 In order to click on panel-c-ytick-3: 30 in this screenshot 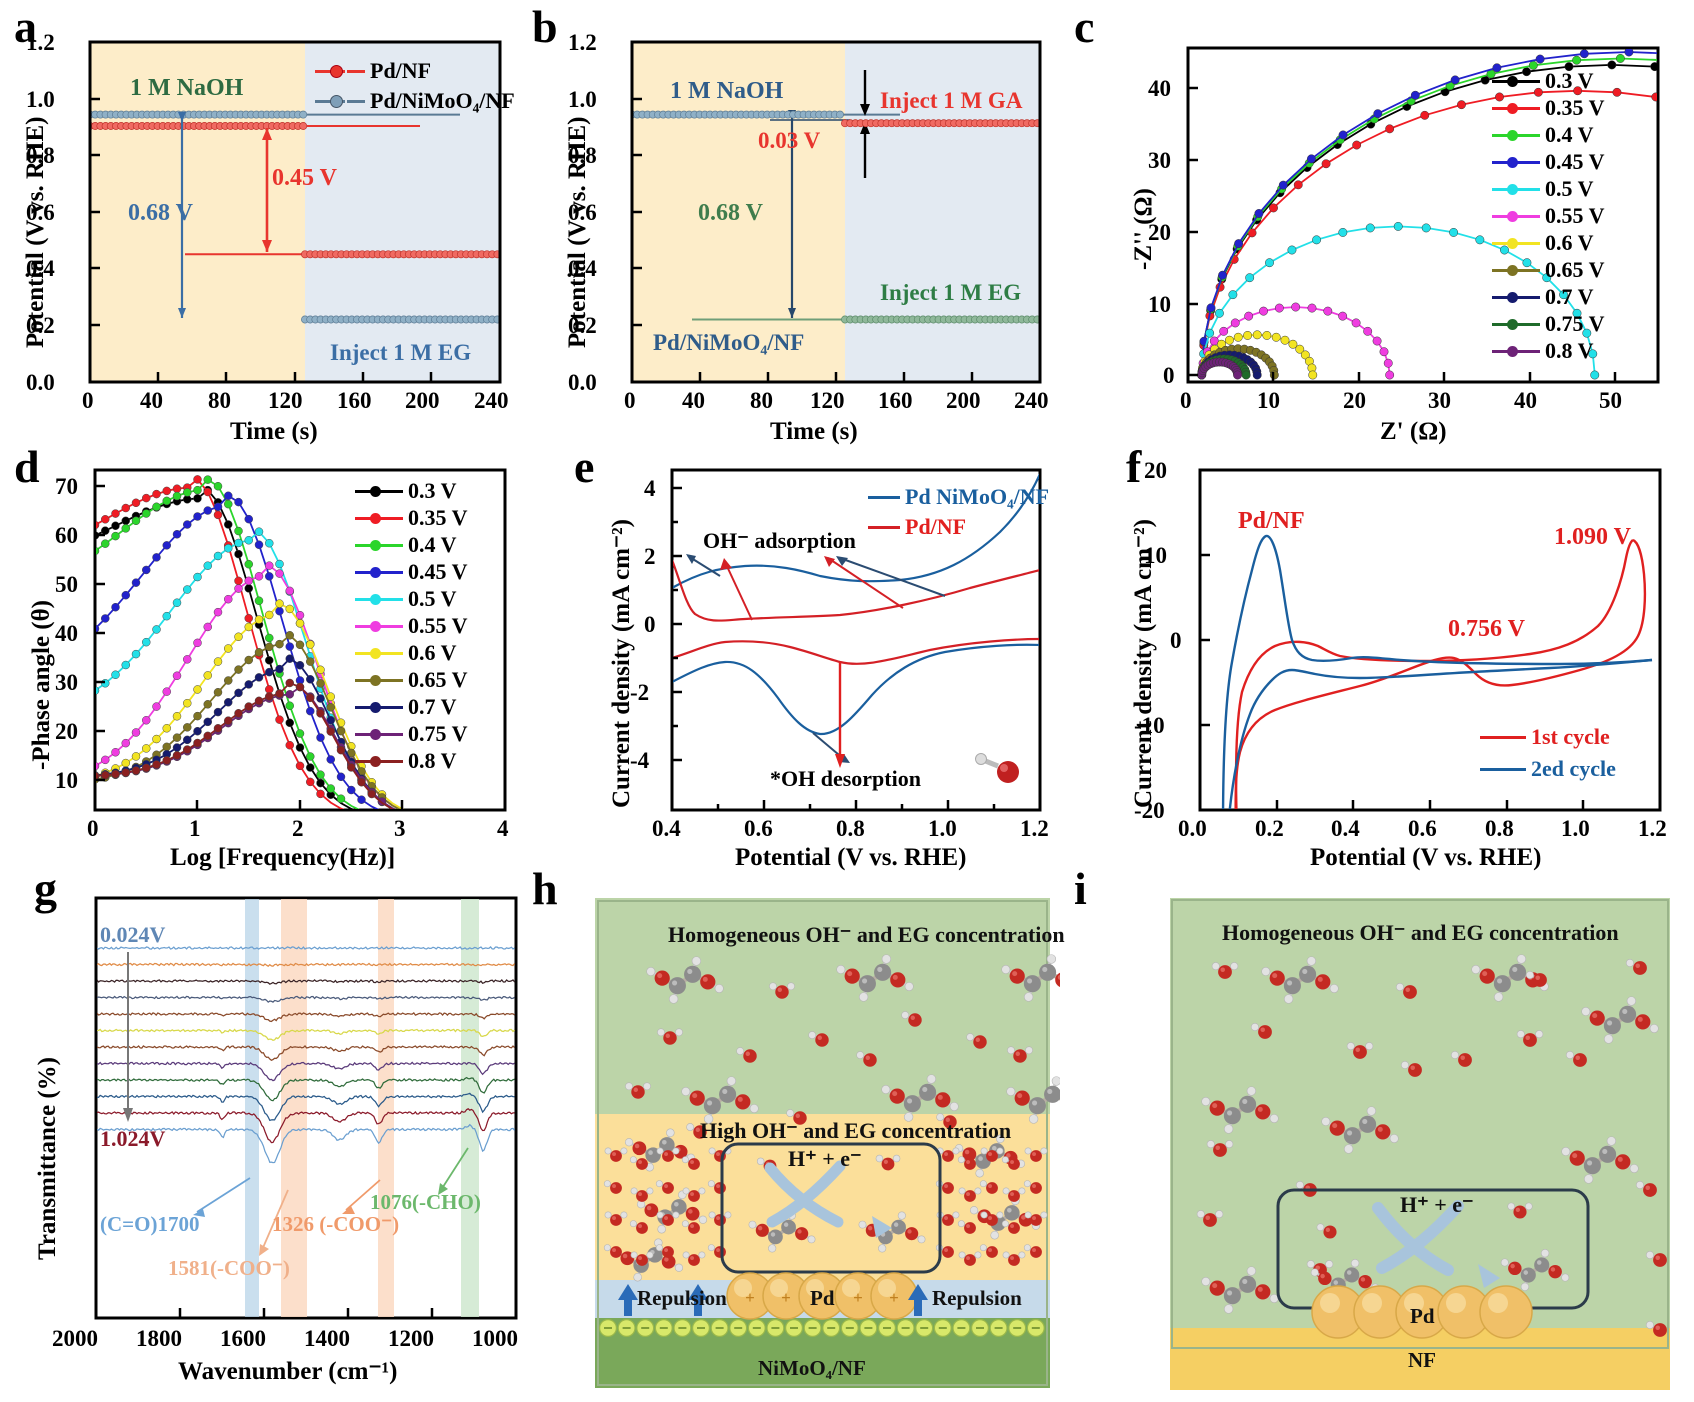, I will do `click(1159, 160)`.